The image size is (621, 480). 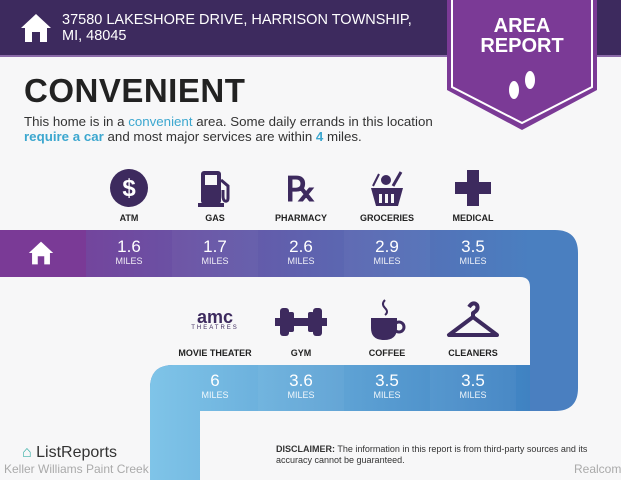 I want to click on distance-atm: 1.6 MILES, so click(x=129, y=252).